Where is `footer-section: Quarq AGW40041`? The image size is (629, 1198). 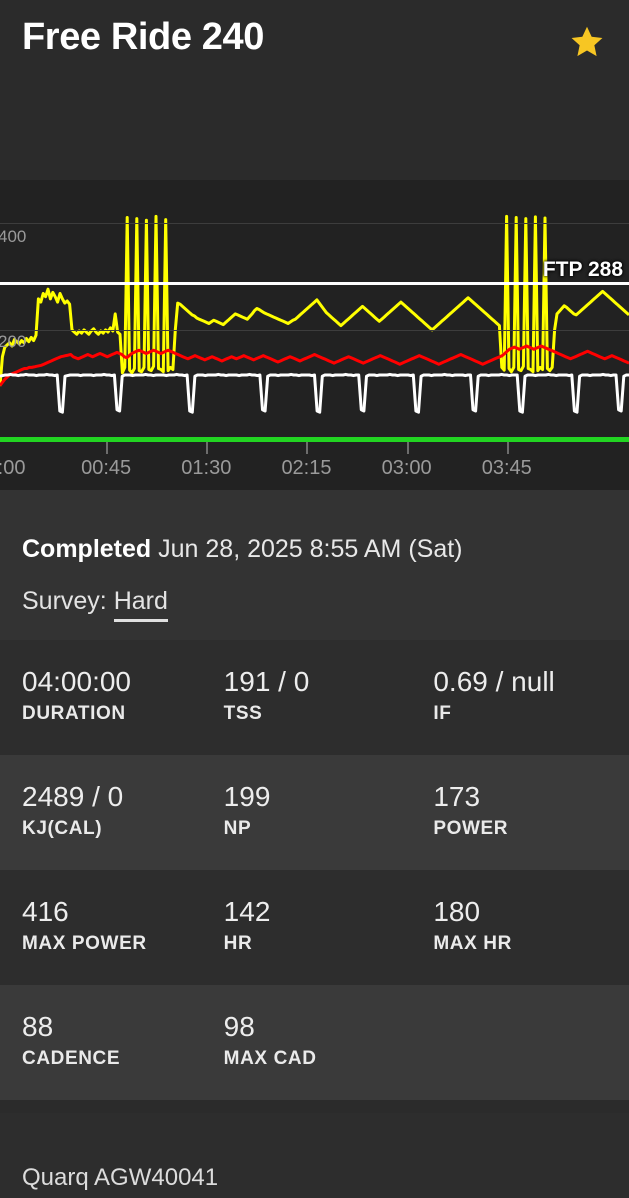
footer-section: Quarq AGW40041 is located at coordinates (314, 1155).